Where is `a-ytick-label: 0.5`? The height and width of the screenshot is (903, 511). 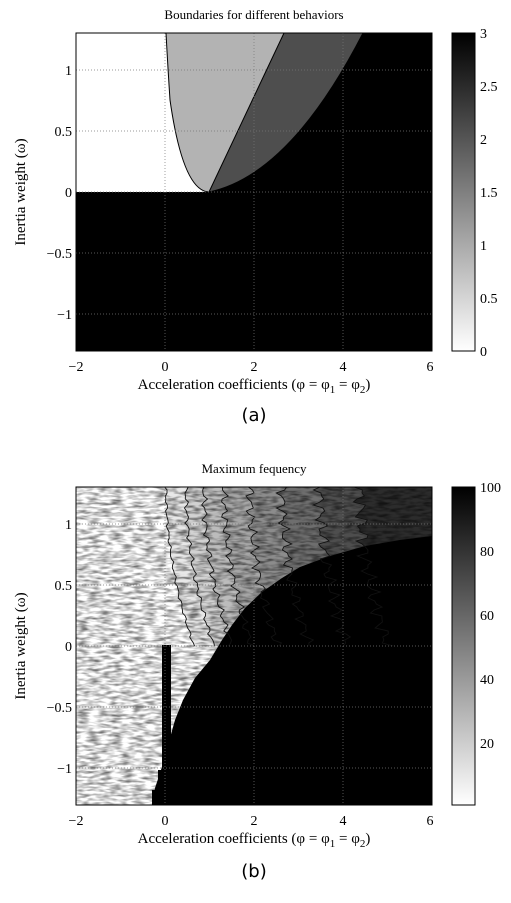
a-ytick-label: 0.5 is located at coordinates (64, 132).